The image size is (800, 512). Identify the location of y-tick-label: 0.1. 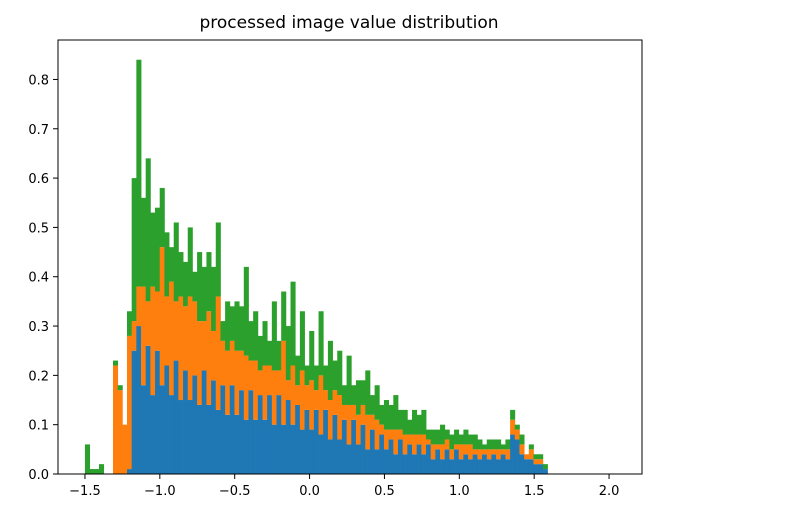
(38, 426).